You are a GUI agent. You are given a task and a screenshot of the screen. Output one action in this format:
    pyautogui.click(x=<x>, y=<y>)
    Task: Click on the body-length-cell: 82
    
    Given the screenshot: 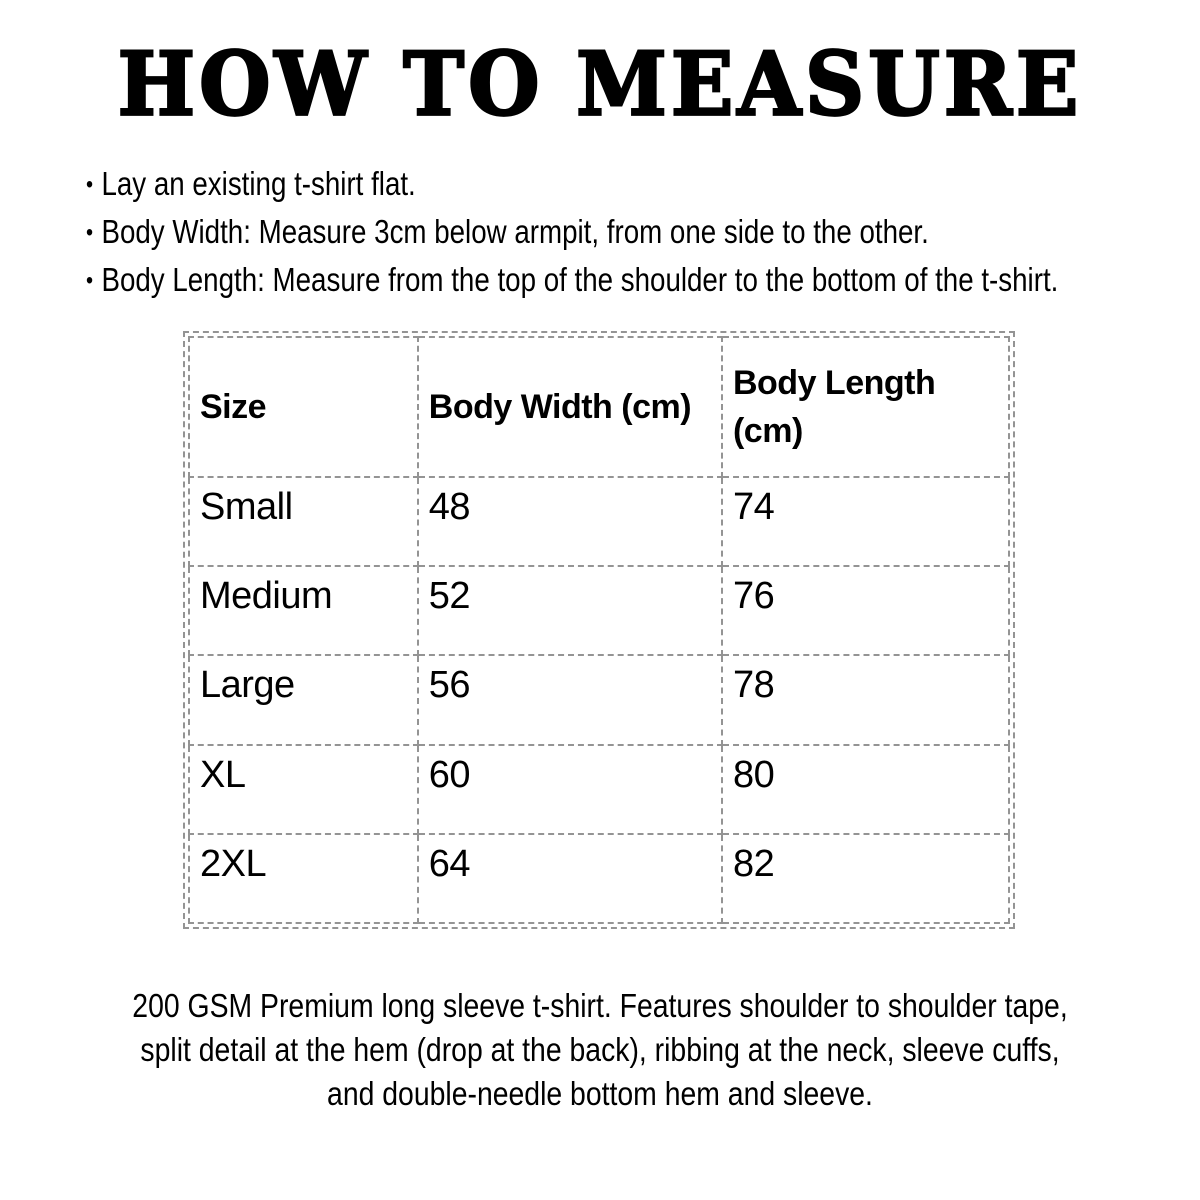 What is the action you would take?
    pyautogui.click(x=865, y=878)
    